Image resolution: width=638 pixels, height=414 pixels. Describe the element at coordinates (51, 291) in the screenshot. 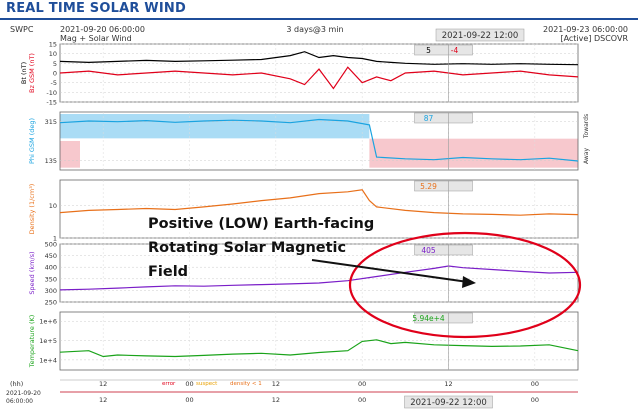

I see `y-tick-label: 300` at that location.